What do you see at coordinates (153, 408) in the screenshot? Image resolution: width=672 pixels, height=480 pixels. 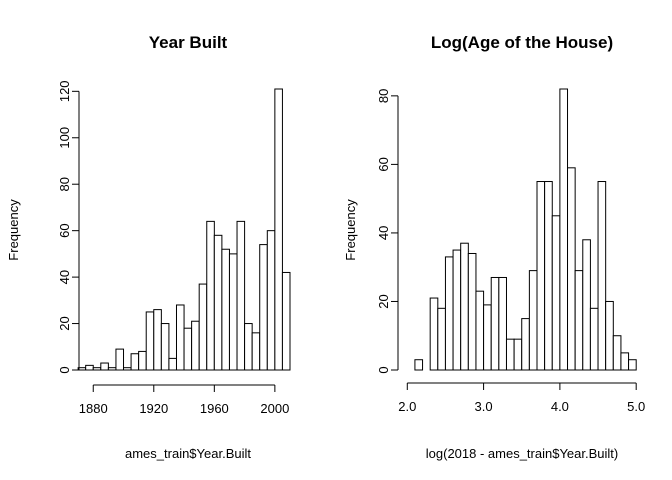 I see `x-tick-label: 1920` at bounding box center [153, 408].